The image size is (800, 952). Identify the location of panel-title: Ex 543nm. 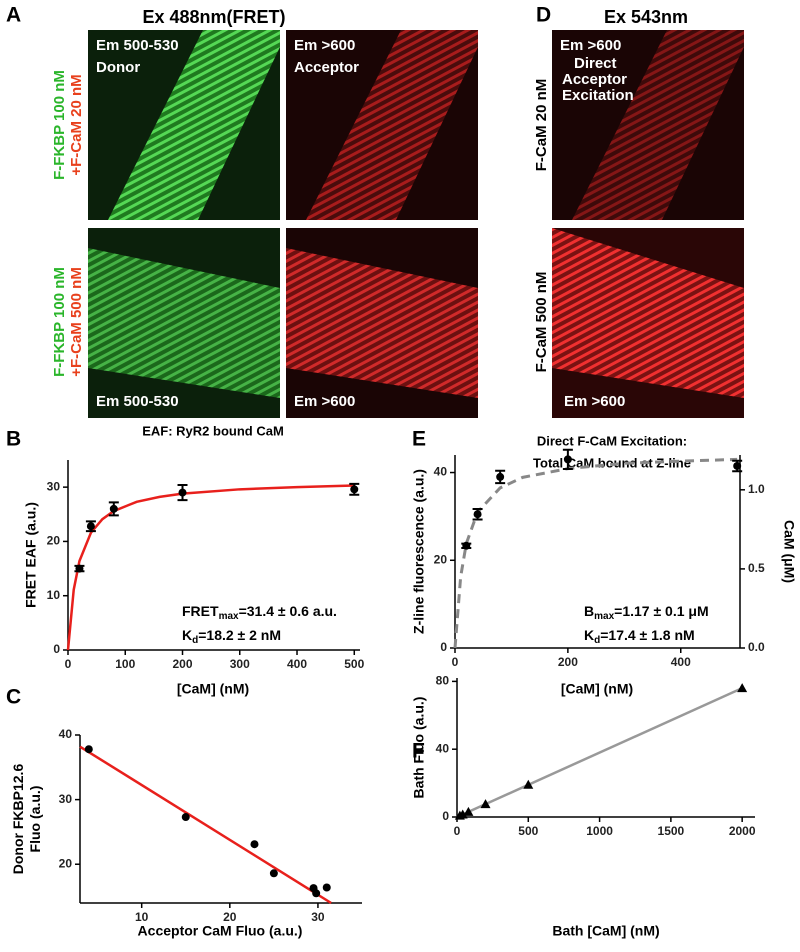
(646, 17).